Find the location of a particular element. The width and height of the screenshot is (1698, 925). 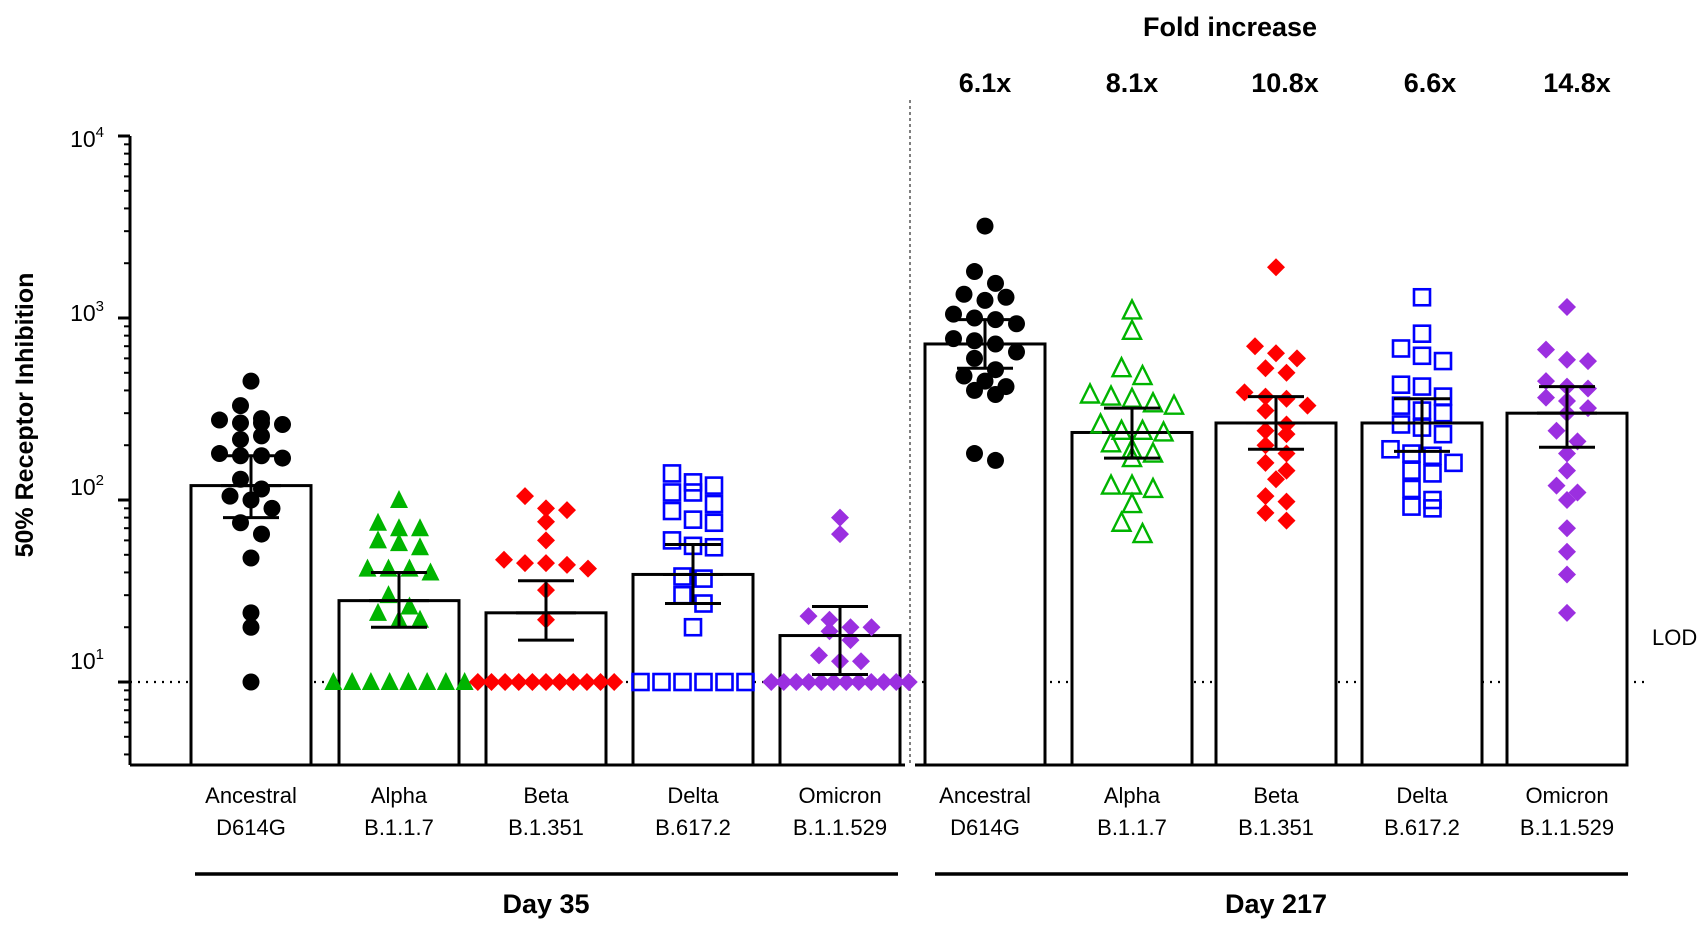

x-label-day217-beta: Beta B.1.351 is located at coordinates (1276, 811).